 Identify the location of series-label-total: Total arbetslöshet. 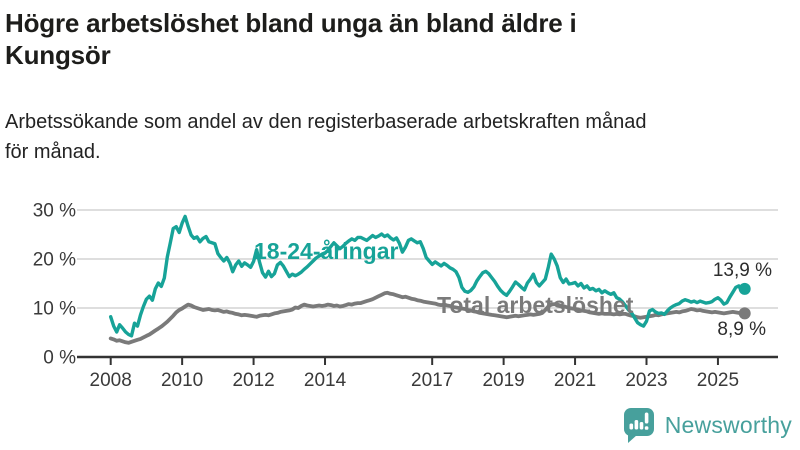
(535, 305).